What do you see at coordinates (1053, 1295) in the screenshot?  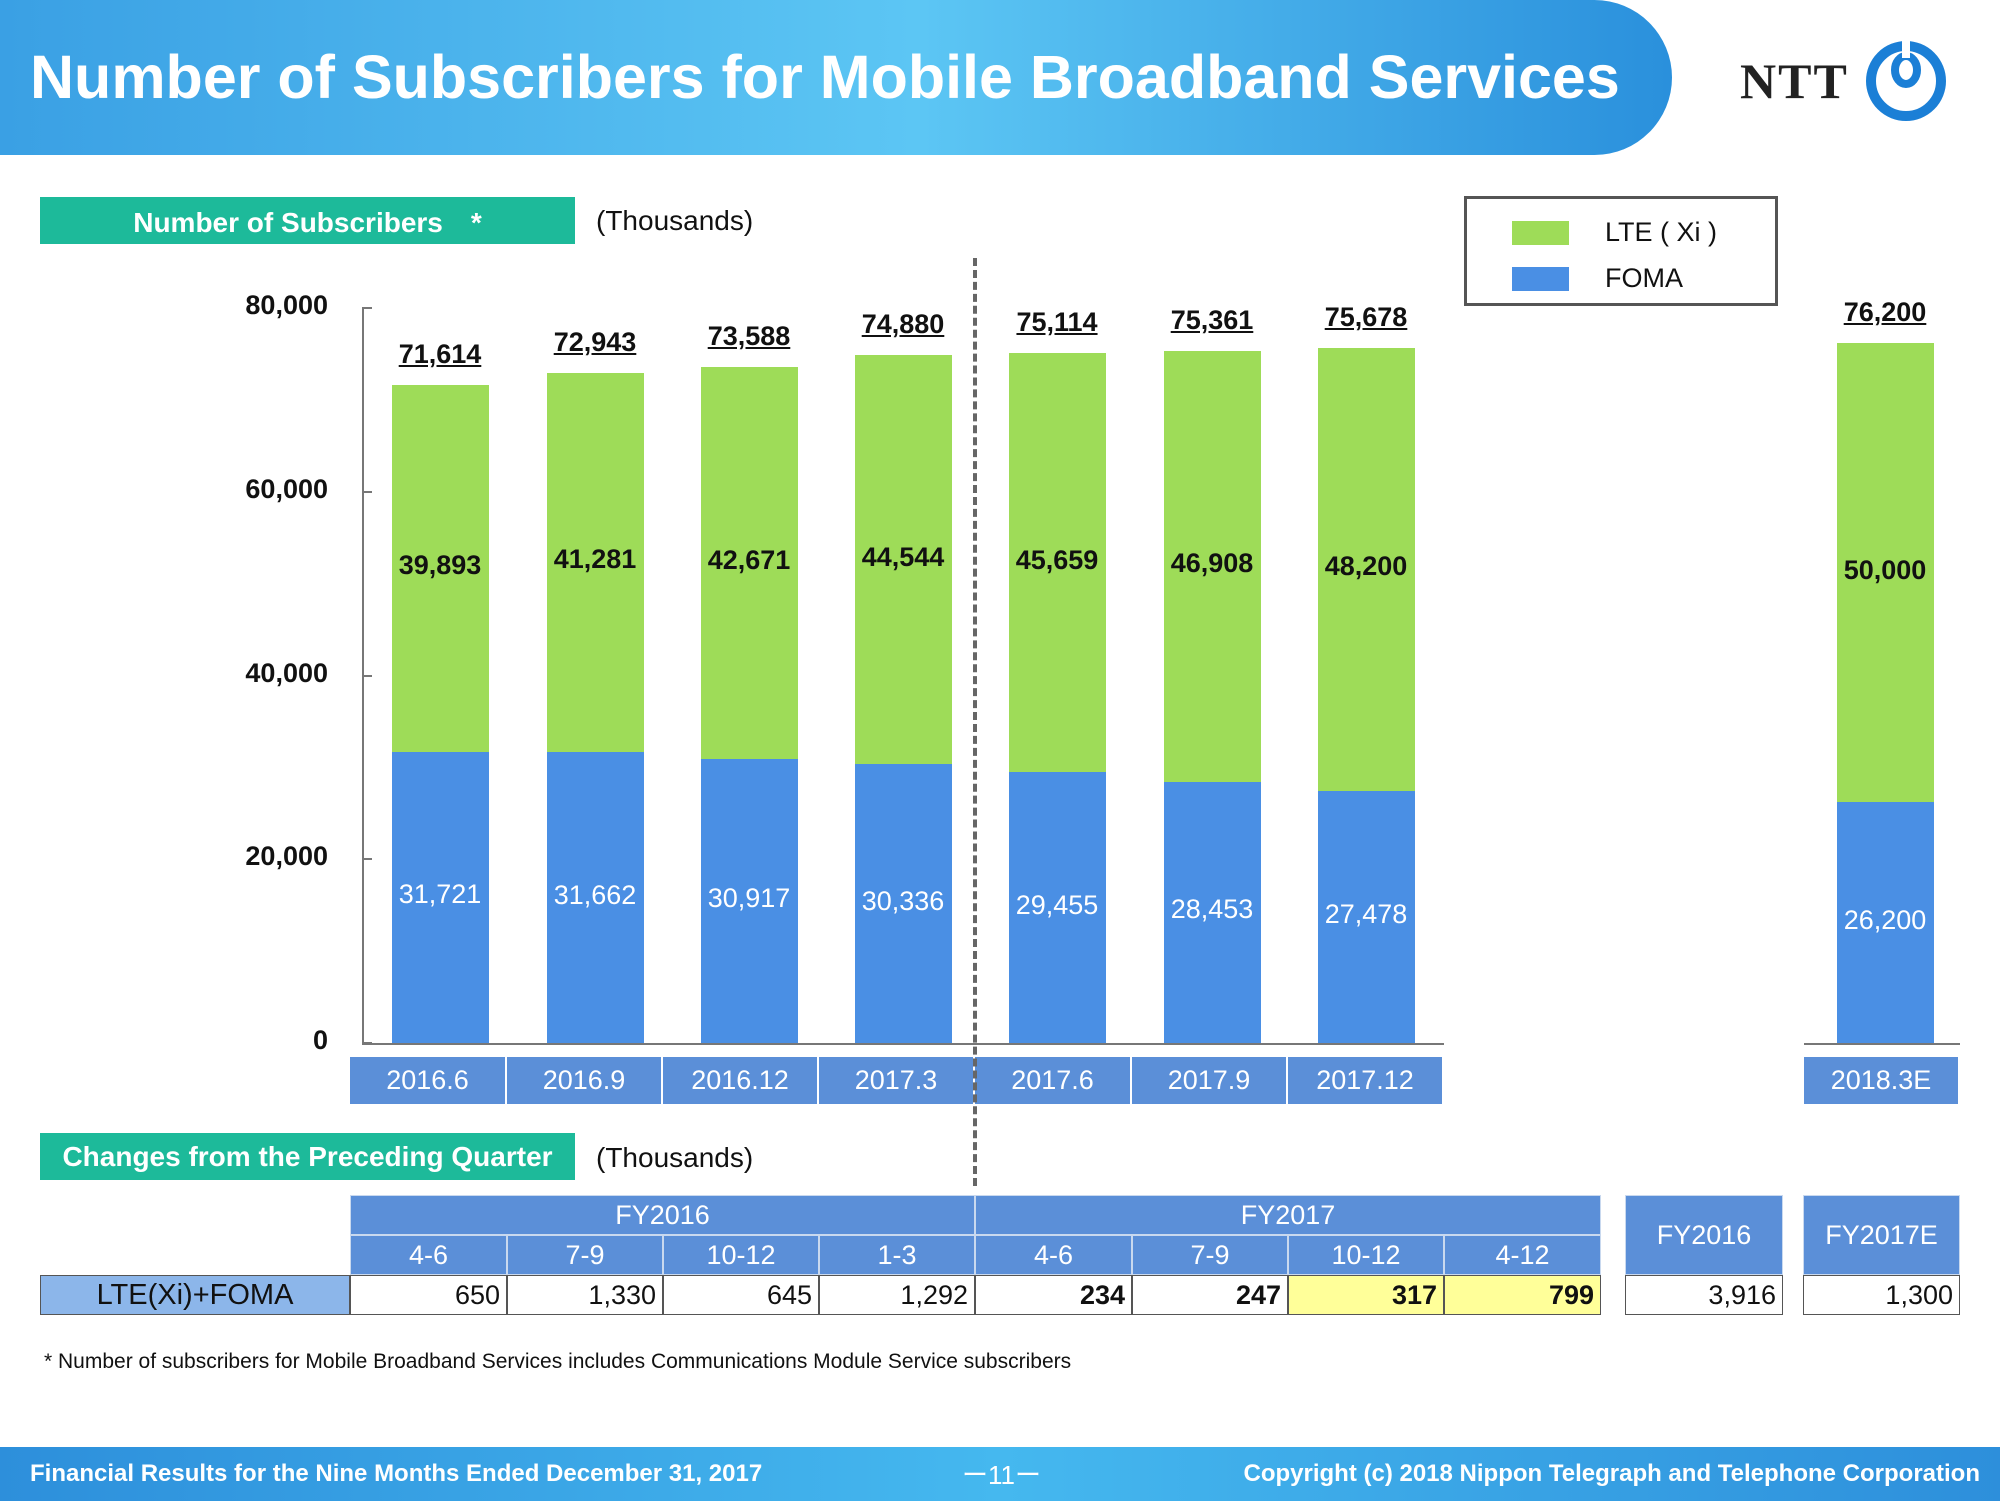 I see `table-value-cell: 234` at bounding box center [1053, 1295].